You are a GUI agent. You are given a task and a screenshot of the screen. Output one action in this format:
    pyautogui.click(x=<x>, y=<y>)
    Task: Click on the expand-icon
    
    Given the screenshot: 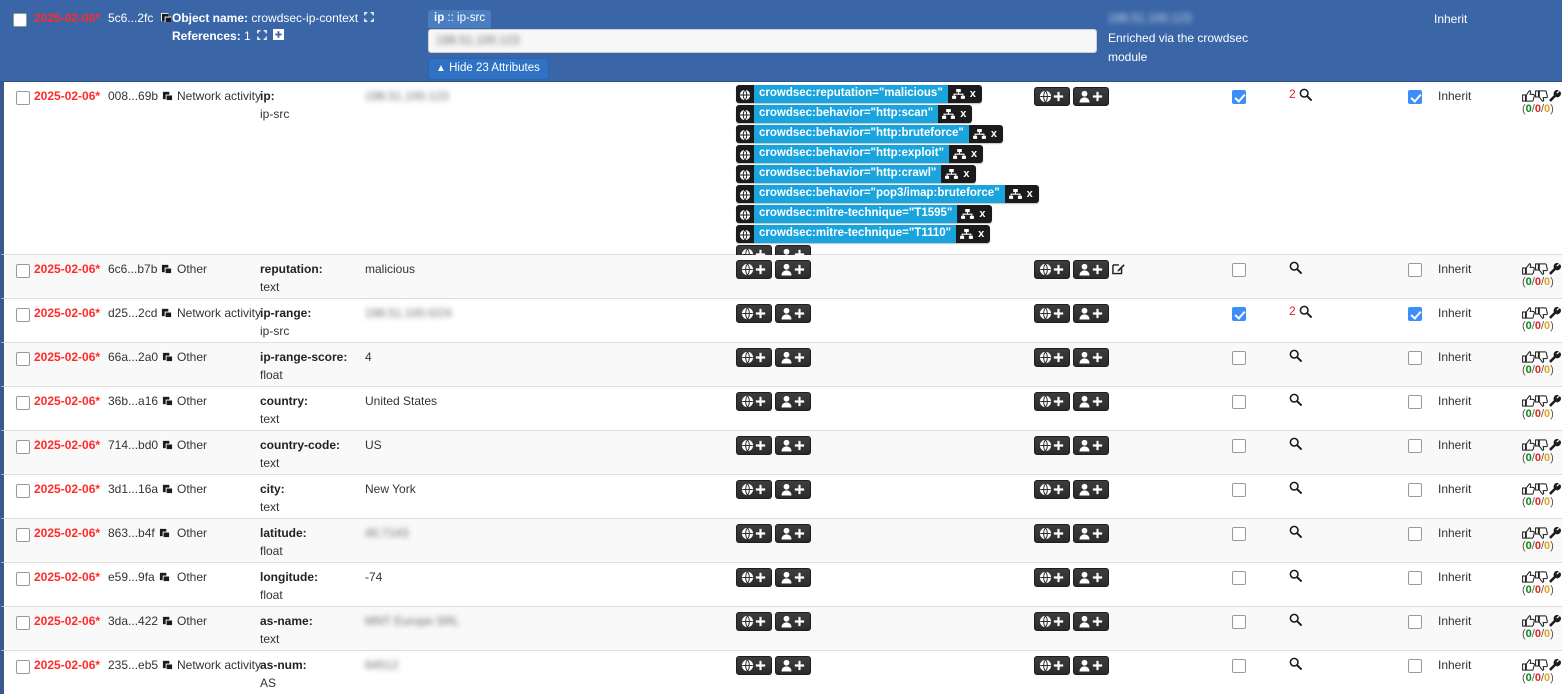 What is the action you would take?
    pyautogui.click(x=263, y=36)
    